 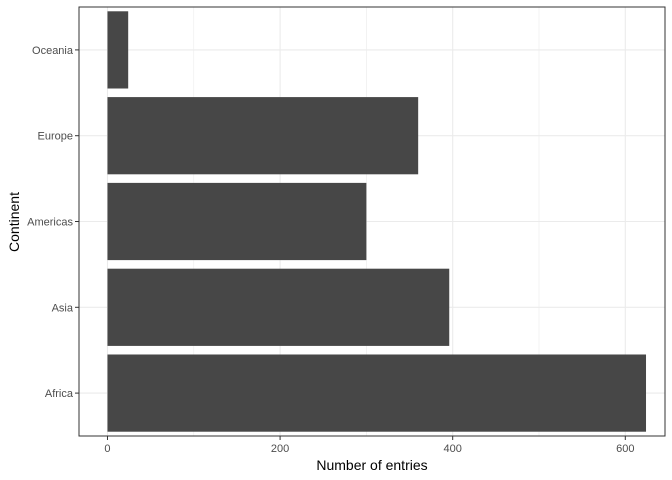 I want to click on bar-africa, so click(x=377, y=393).